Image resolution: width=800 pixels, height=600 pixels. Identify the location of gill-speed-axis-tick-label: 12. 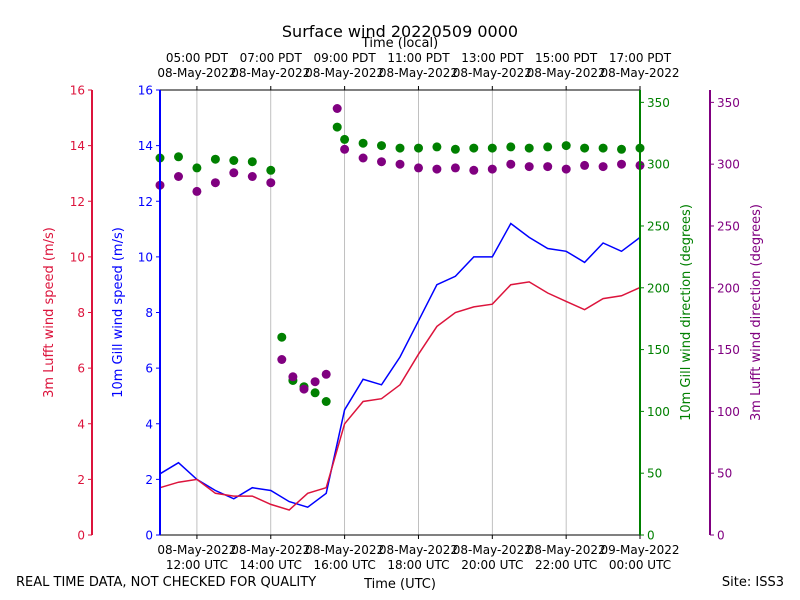
(145, 202).